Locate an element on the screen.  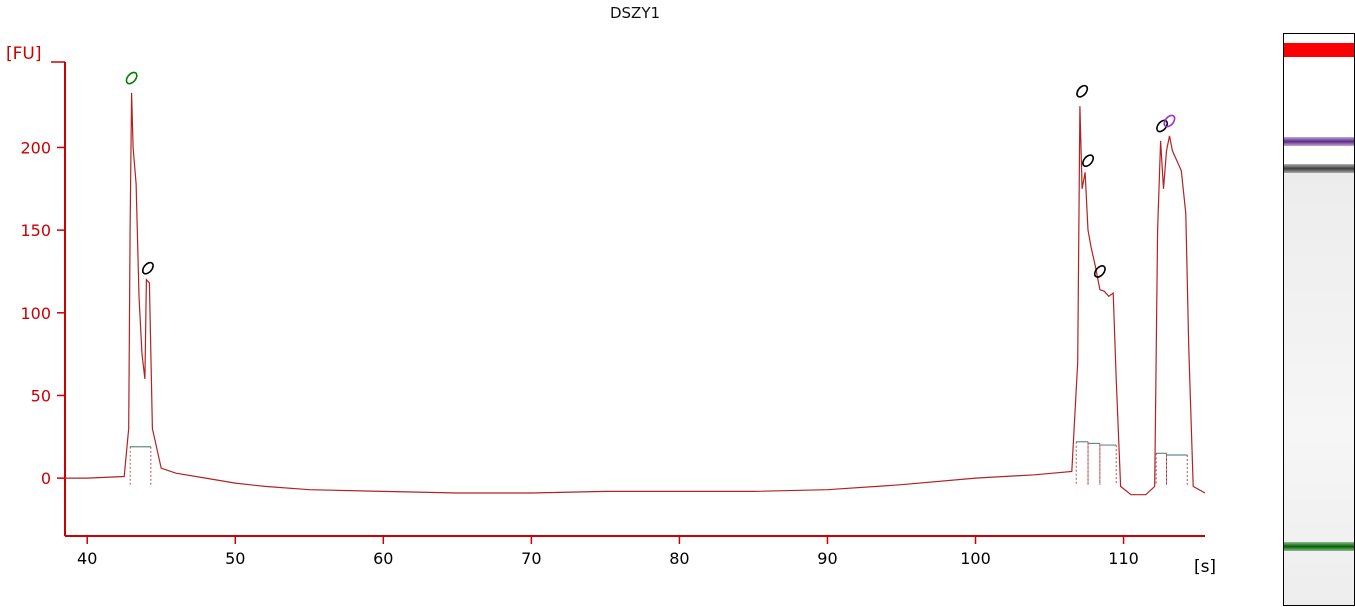
x-tick-label: 40 is located at coordinates (87, 558).